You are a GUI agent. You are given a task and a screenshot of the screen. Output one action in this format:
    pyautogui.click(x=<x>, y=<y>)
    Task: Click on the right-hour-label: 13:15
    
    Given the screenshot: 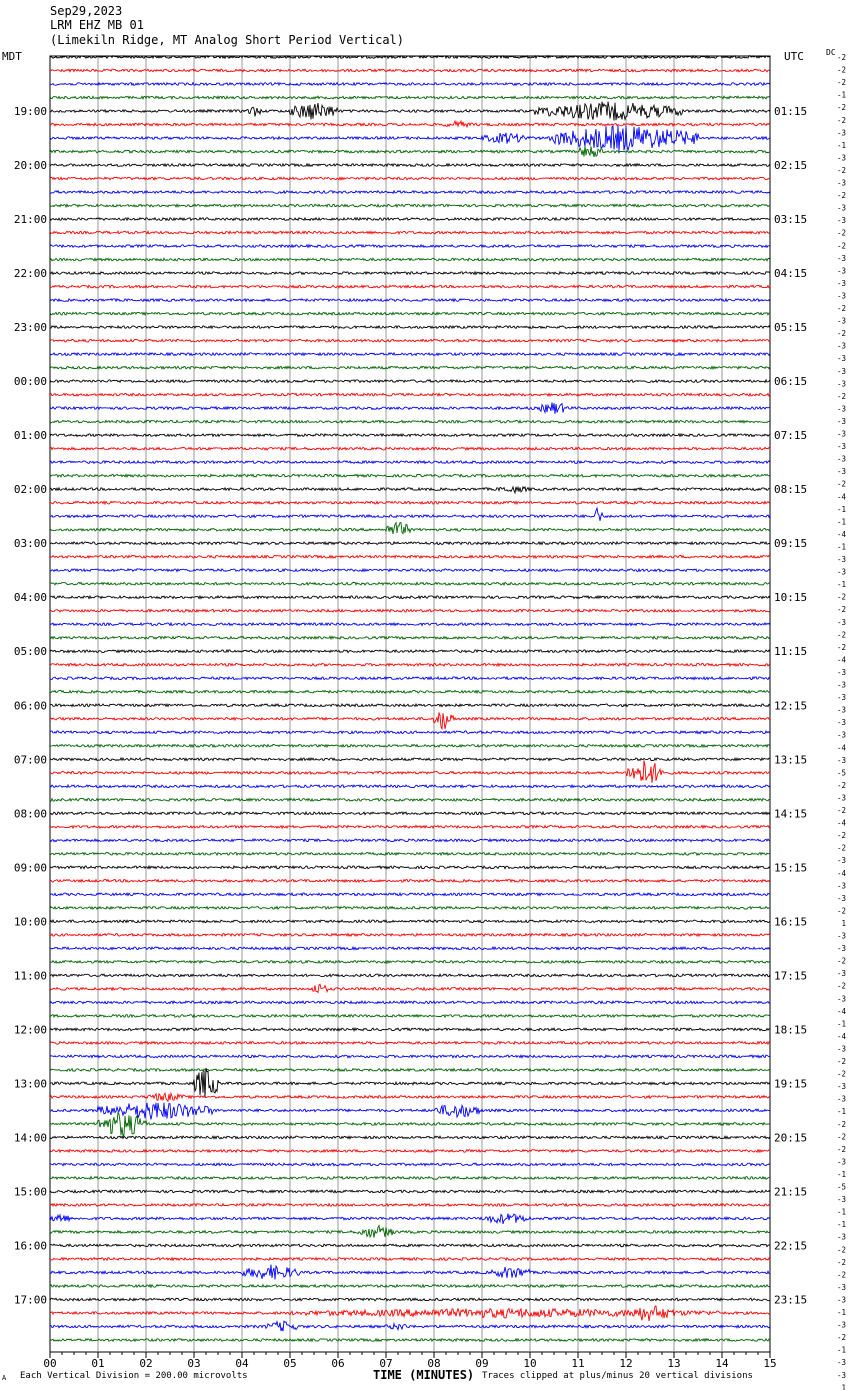 What is the action you would take?
    pyautogui.click(x=790, y=759)
    